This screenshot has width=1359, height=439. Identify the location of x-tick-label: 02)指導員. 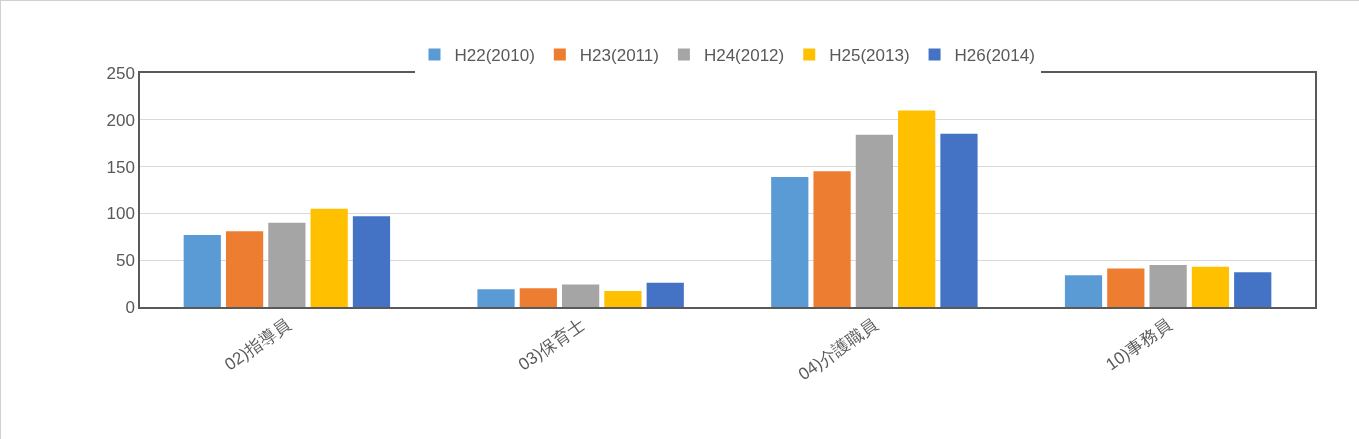
(258, 345).